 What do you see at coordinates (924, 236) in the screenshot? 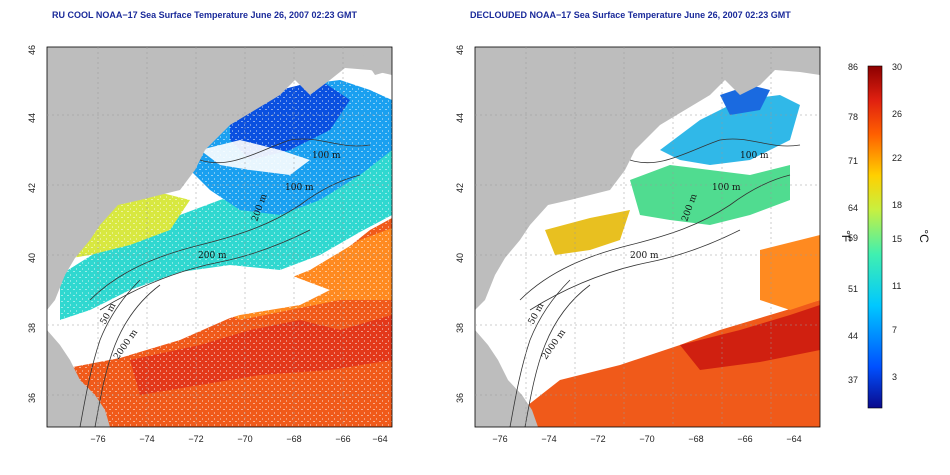
I see `colorbar-celsius-unit: °C` at bounding box center [924, 236].